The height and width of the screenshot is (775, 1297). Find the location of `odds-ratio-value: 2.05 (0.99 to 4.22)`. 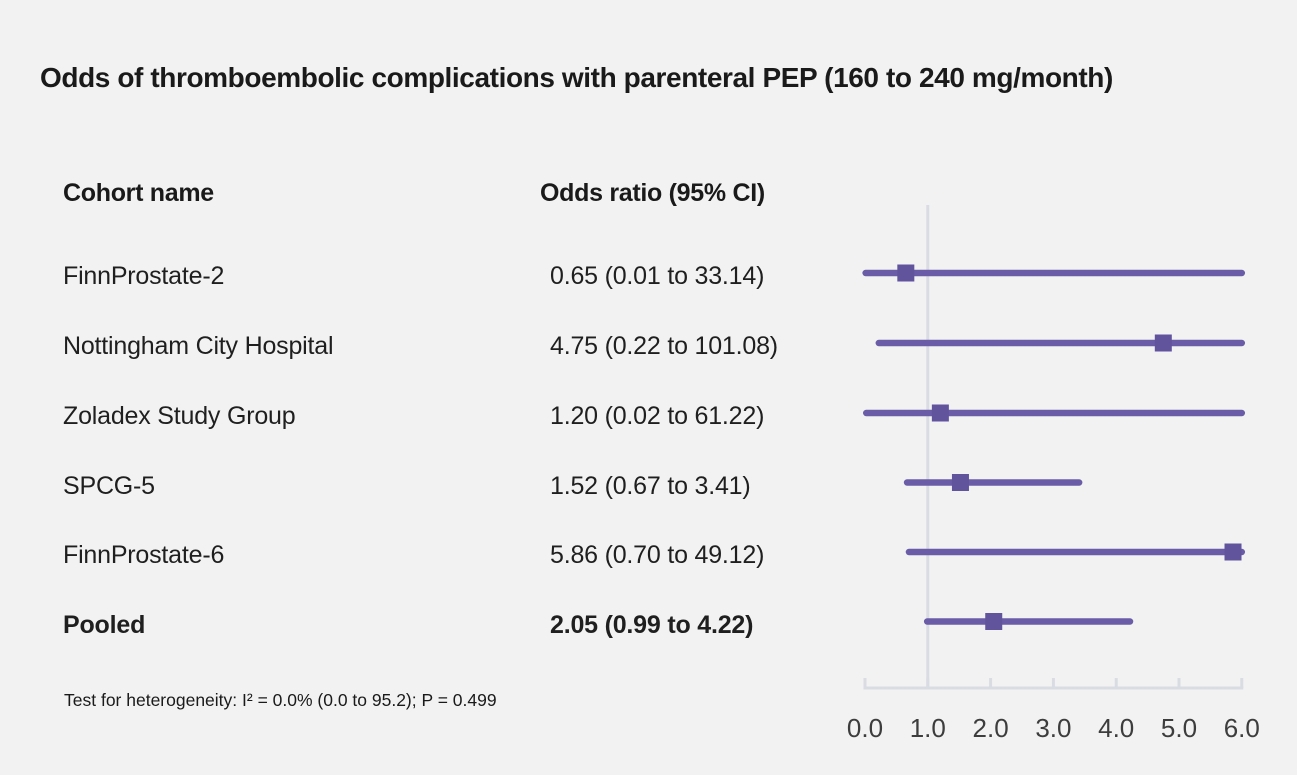

odds-ratio-value: 2.05 (0.99 to 4.22) is located at coordinates (652, 624).